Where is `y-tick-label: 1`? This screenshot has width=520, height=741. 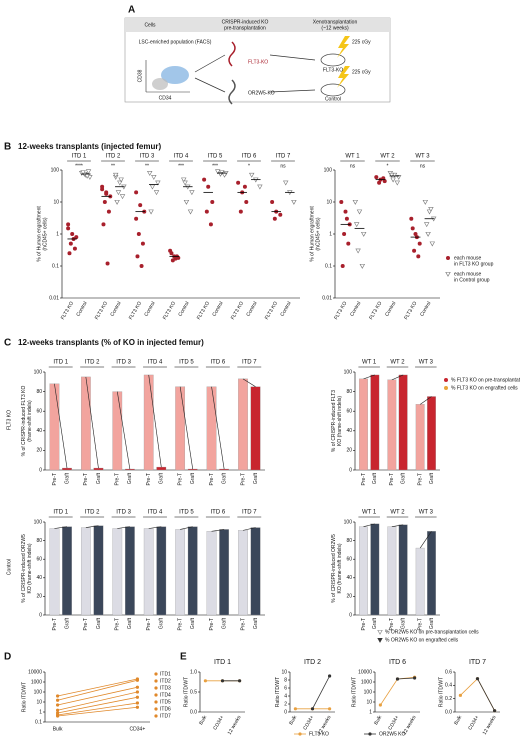
y-tick-label: 1 is located at coordinates (330, 234).